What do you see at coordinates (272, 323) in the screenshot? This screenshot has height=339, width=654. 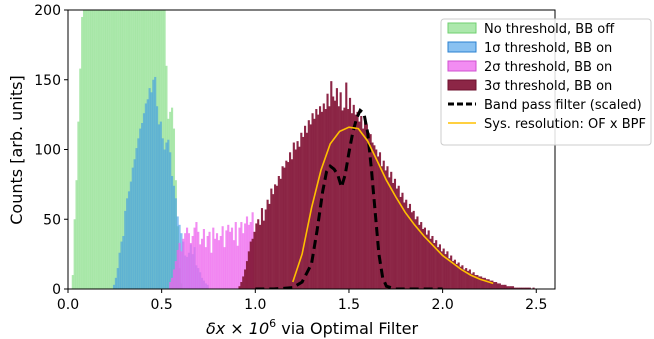 I see `x-axis-label-exponent: 6` at bounding box center [272, 323].